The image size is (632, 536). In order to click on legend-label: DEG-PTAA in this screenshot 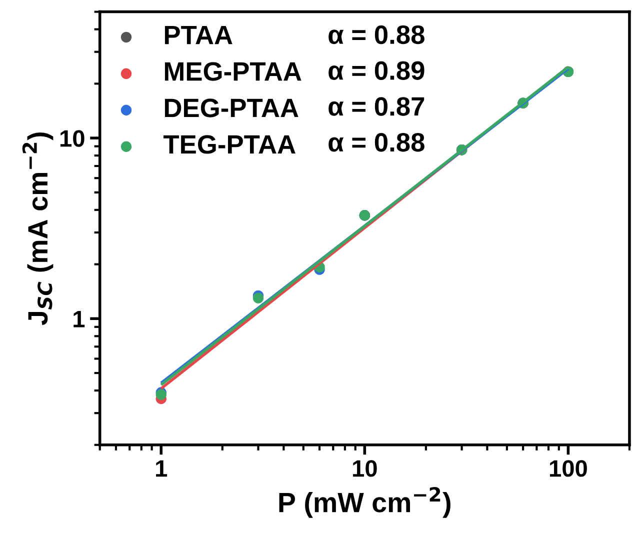, I will do `click(231, 108)`.